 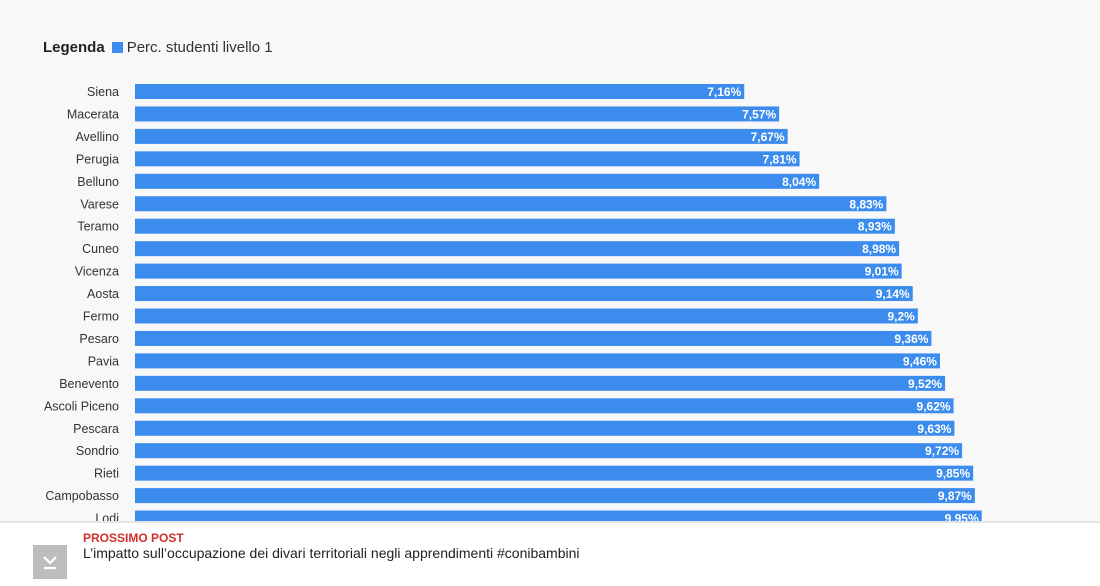 I want to click on category-label: Belluno, so click(x=98, y=182).